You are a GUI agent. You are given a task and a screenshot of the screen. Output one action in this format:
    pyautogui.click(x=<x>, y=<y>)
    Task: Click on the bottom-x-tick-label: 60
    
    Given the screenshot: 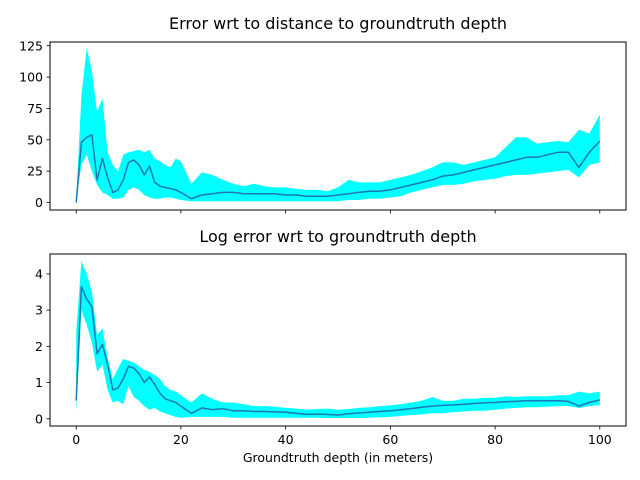 What is the action you would take?
    pyautogui.click(x=390, y=439)
    